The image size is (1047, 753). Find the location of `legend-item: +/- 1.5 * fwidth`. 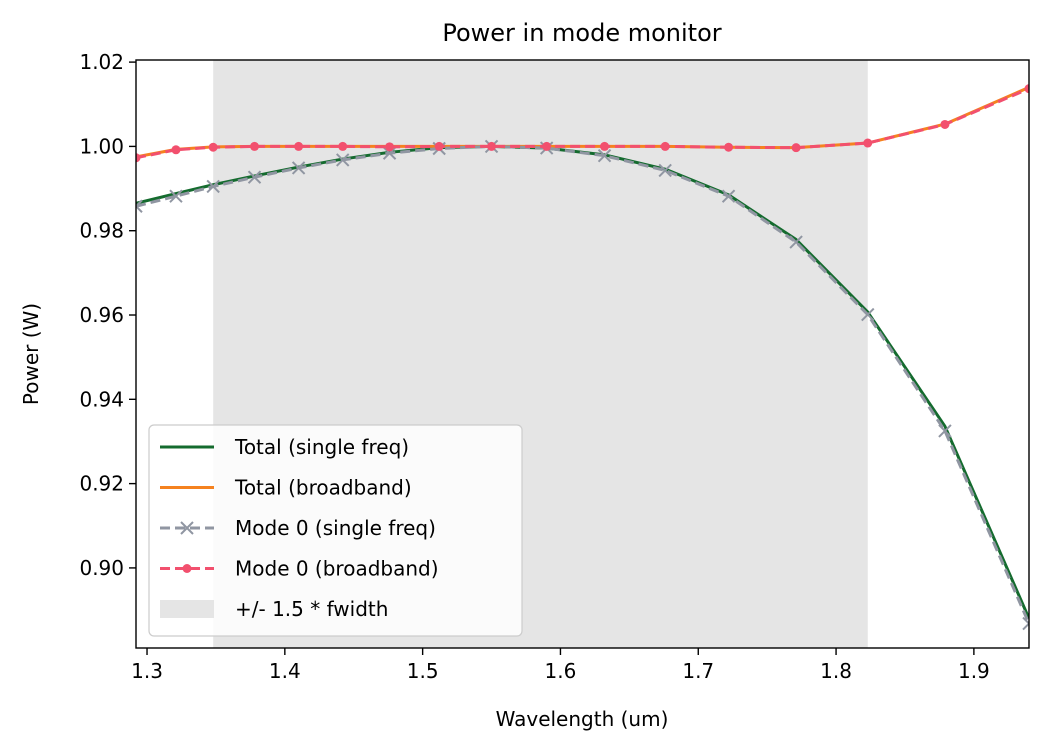

legend-item: +/- 1.5 * fwidth is located at coordinates (274, 609).